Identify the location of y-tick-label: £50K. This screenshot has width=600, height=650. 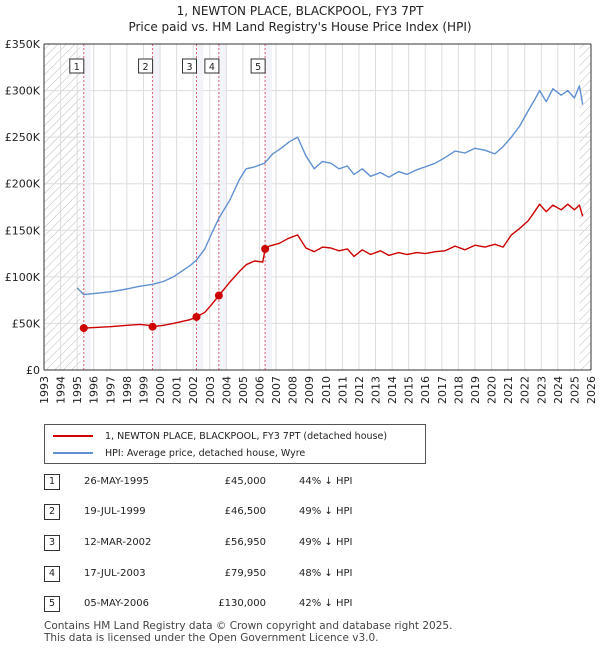
(26, 323).